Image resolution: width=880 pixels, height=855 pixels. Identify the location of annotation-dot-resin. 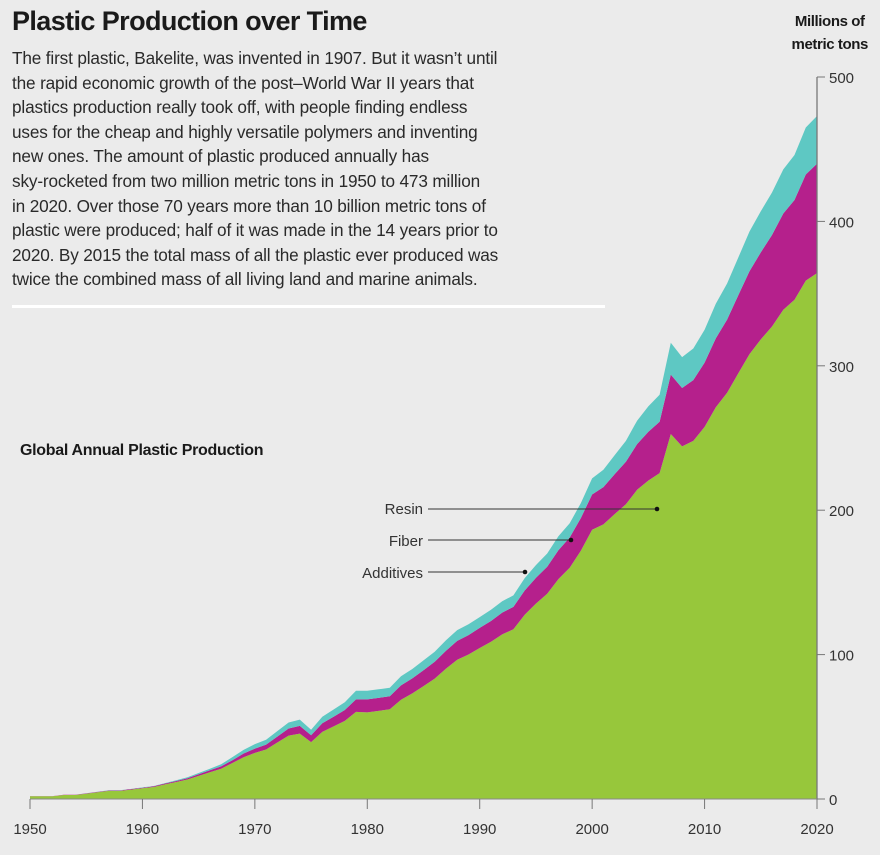
(657, 509).